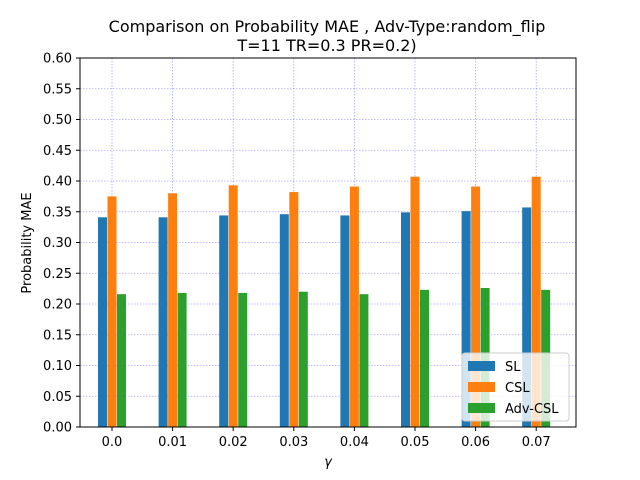 This screenshot has height=480, width=640. I want to click on y-tick-label: 0.20, so click(57, 305).